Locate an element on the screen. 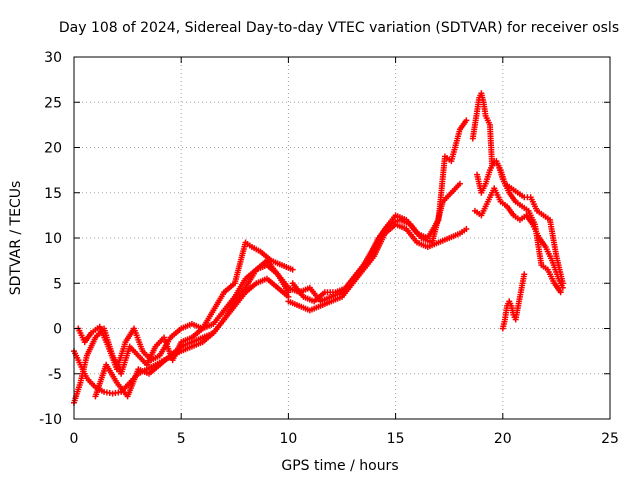 Image resolution: width=640 pixels, height=480 pixels. y-tick-label: 30 is located at coordinates (53, 58).